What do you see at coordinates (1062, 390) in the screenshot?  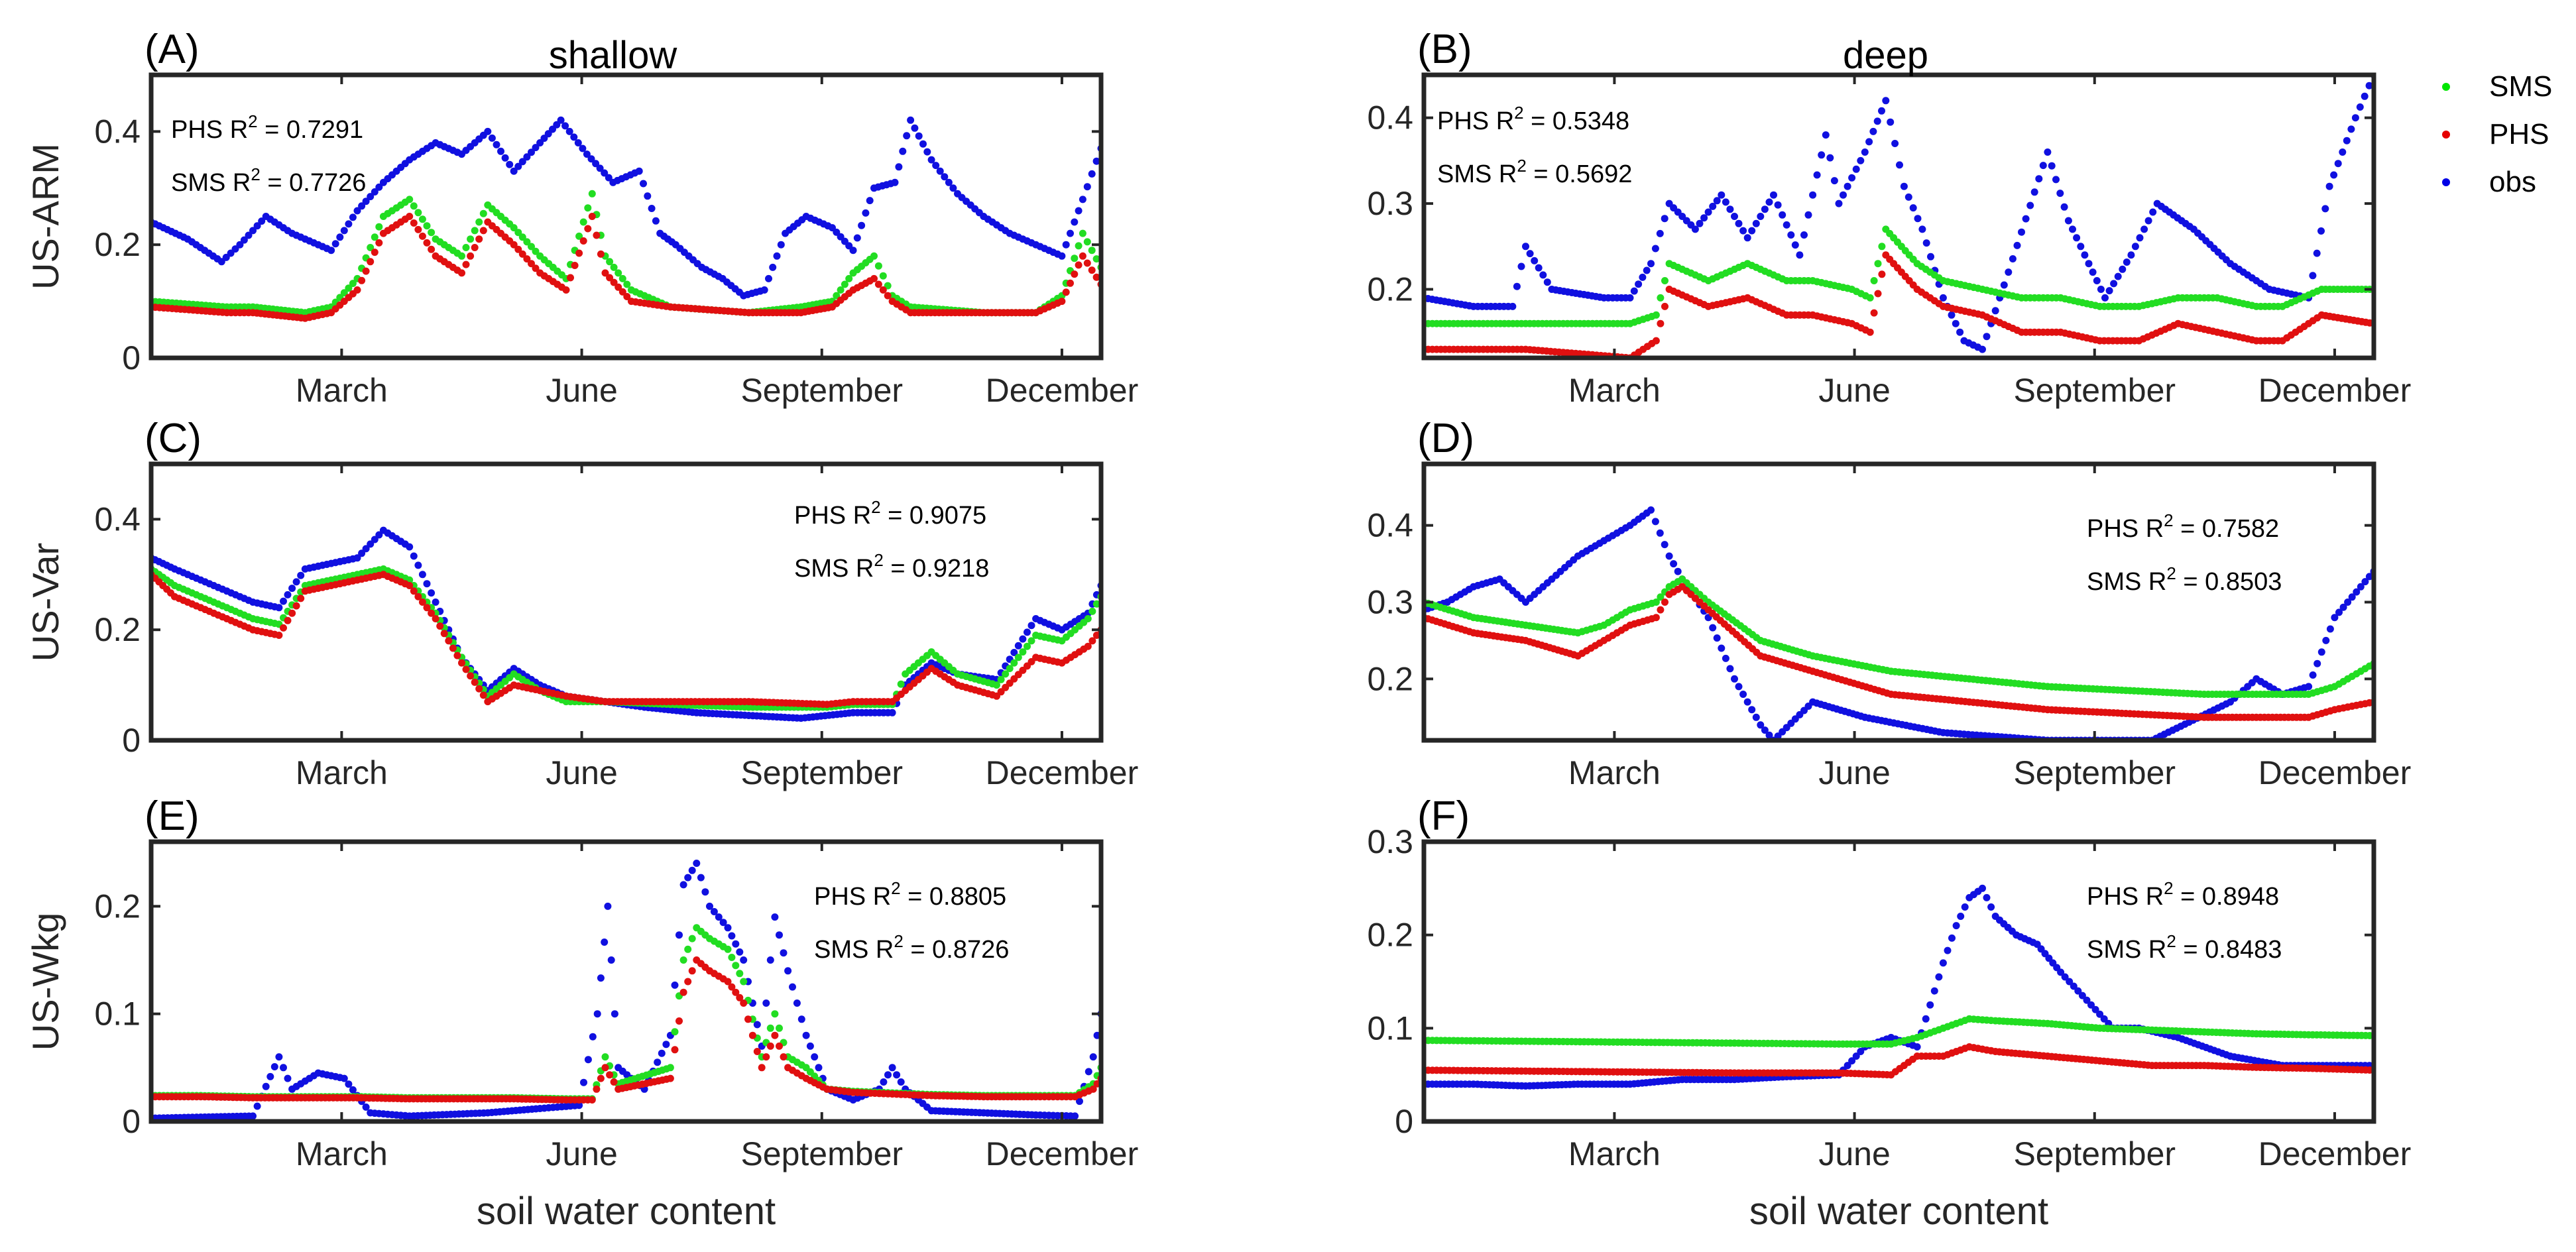 I see `x-tick-label: December` at bounding box center [1062, 390].